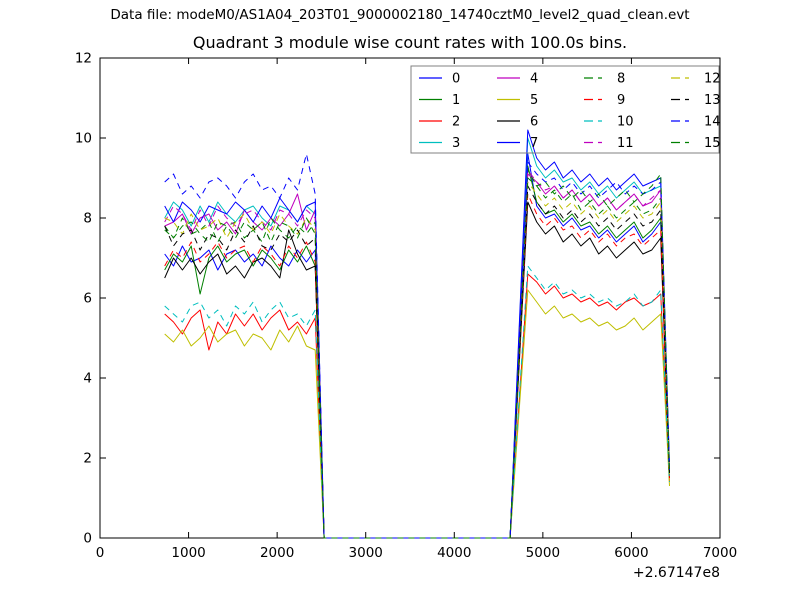 Image resolution: width=800 pixels, height=600 pixels. Describe the element at coordinates (712, 79) in the screenshot. I see `legend-item-label-12: 12` at that location.